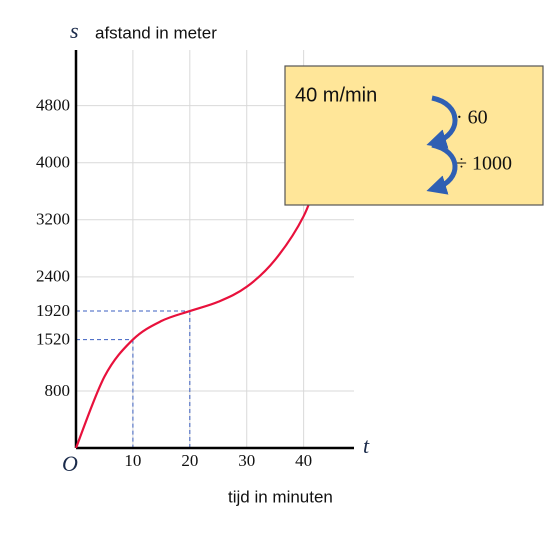  Describe the element at coordinates (74, 30) in the screenshot. I see `y-symbol: s` at that location.